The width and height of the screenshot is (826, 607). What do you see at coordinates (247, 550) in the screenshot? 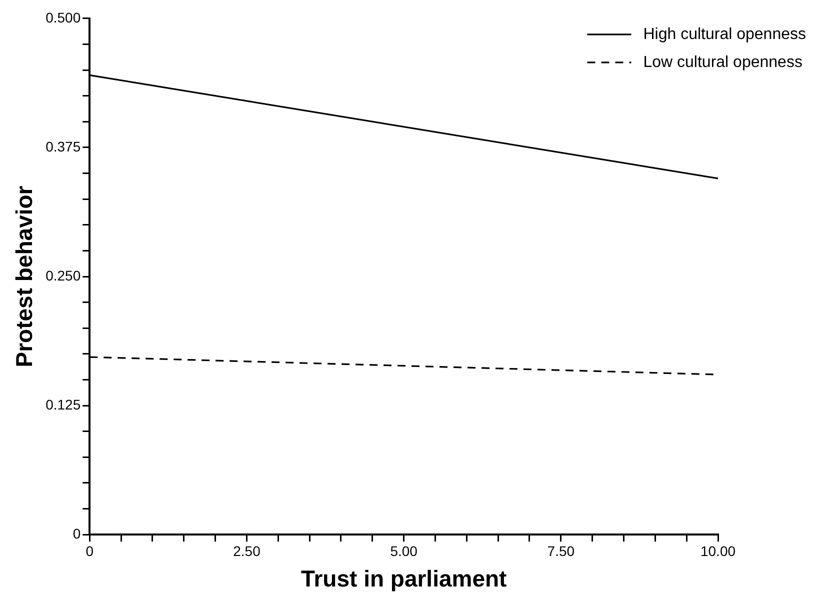
I see `x-tick-label: 2.50` at bounding box center [247, 550].